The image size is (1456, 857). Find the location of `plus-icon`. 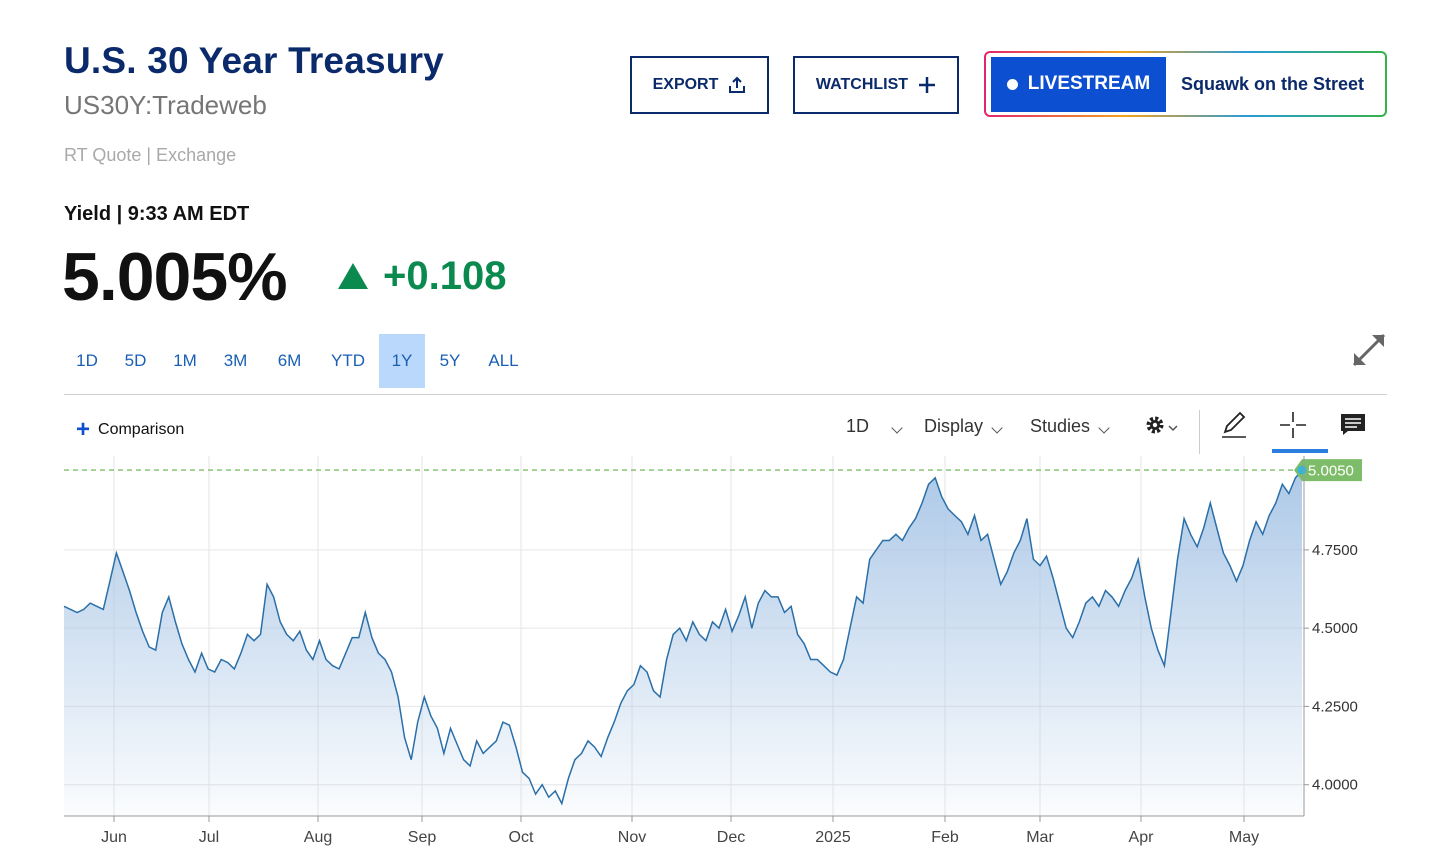

plus-icon is located at coordinates (927, 85).